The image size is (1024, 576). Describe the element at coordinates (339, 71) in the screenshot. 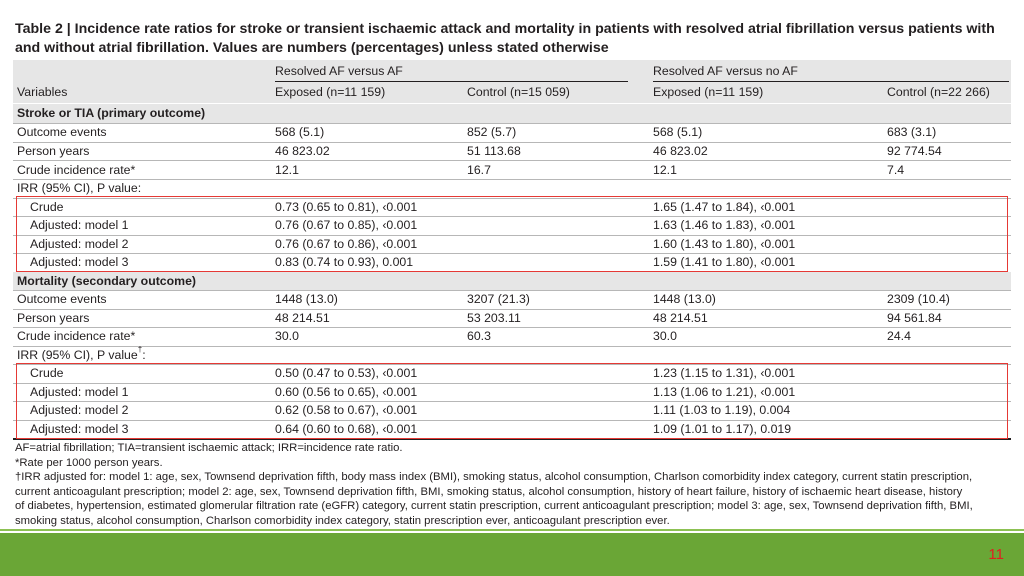

I see `group-label-1: Resolved AF versus AF` at that location.